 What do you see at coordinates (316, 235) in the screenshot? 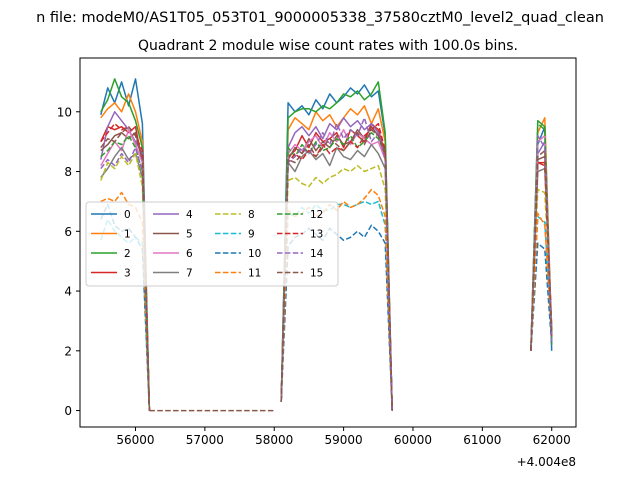
I see `legend-label-13: 13` at bounding box center [316, 235].